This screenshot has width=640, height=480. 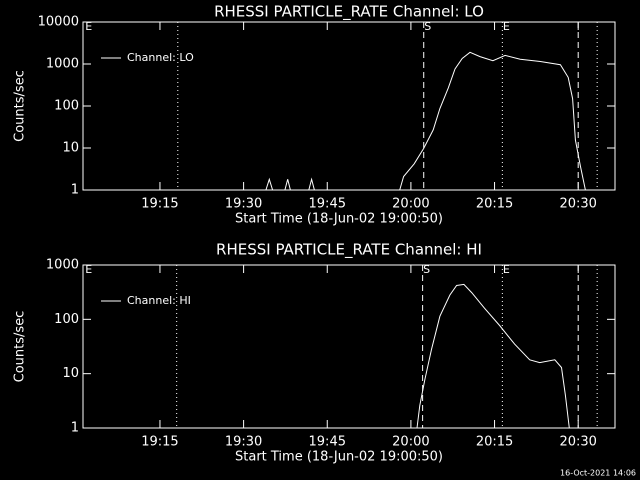 What do you see at coordinates (58, 22) in the screenshot?
I see `y-tick-label: 10000` at bounding box center [58, 22].